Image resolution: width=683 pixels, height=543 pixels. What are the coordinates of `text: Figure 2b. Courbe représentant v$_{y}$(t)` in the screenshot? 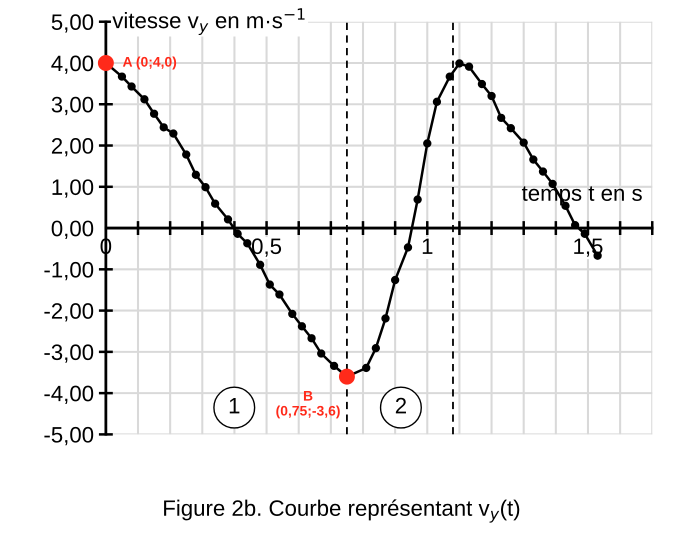 It's located at (342, 511).